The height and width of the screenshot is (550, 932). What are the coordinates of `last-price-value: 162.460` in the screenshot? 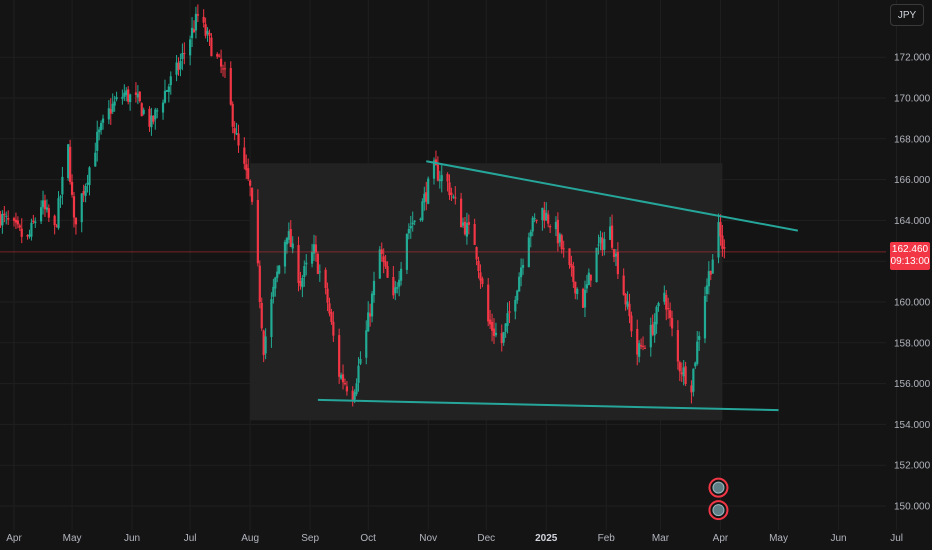 It's located at (910, 249).